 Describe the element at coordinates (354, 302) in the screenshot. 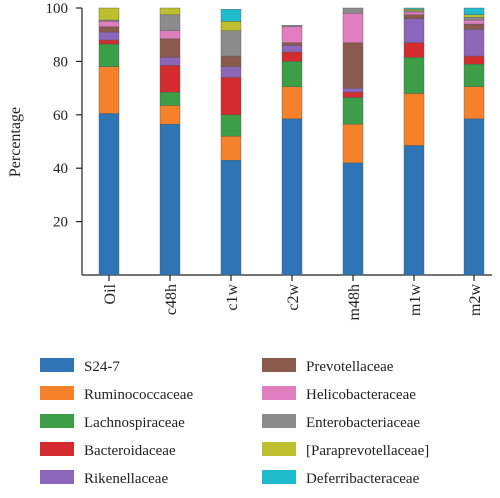

I see `x-tick-label: m48h` at that location.